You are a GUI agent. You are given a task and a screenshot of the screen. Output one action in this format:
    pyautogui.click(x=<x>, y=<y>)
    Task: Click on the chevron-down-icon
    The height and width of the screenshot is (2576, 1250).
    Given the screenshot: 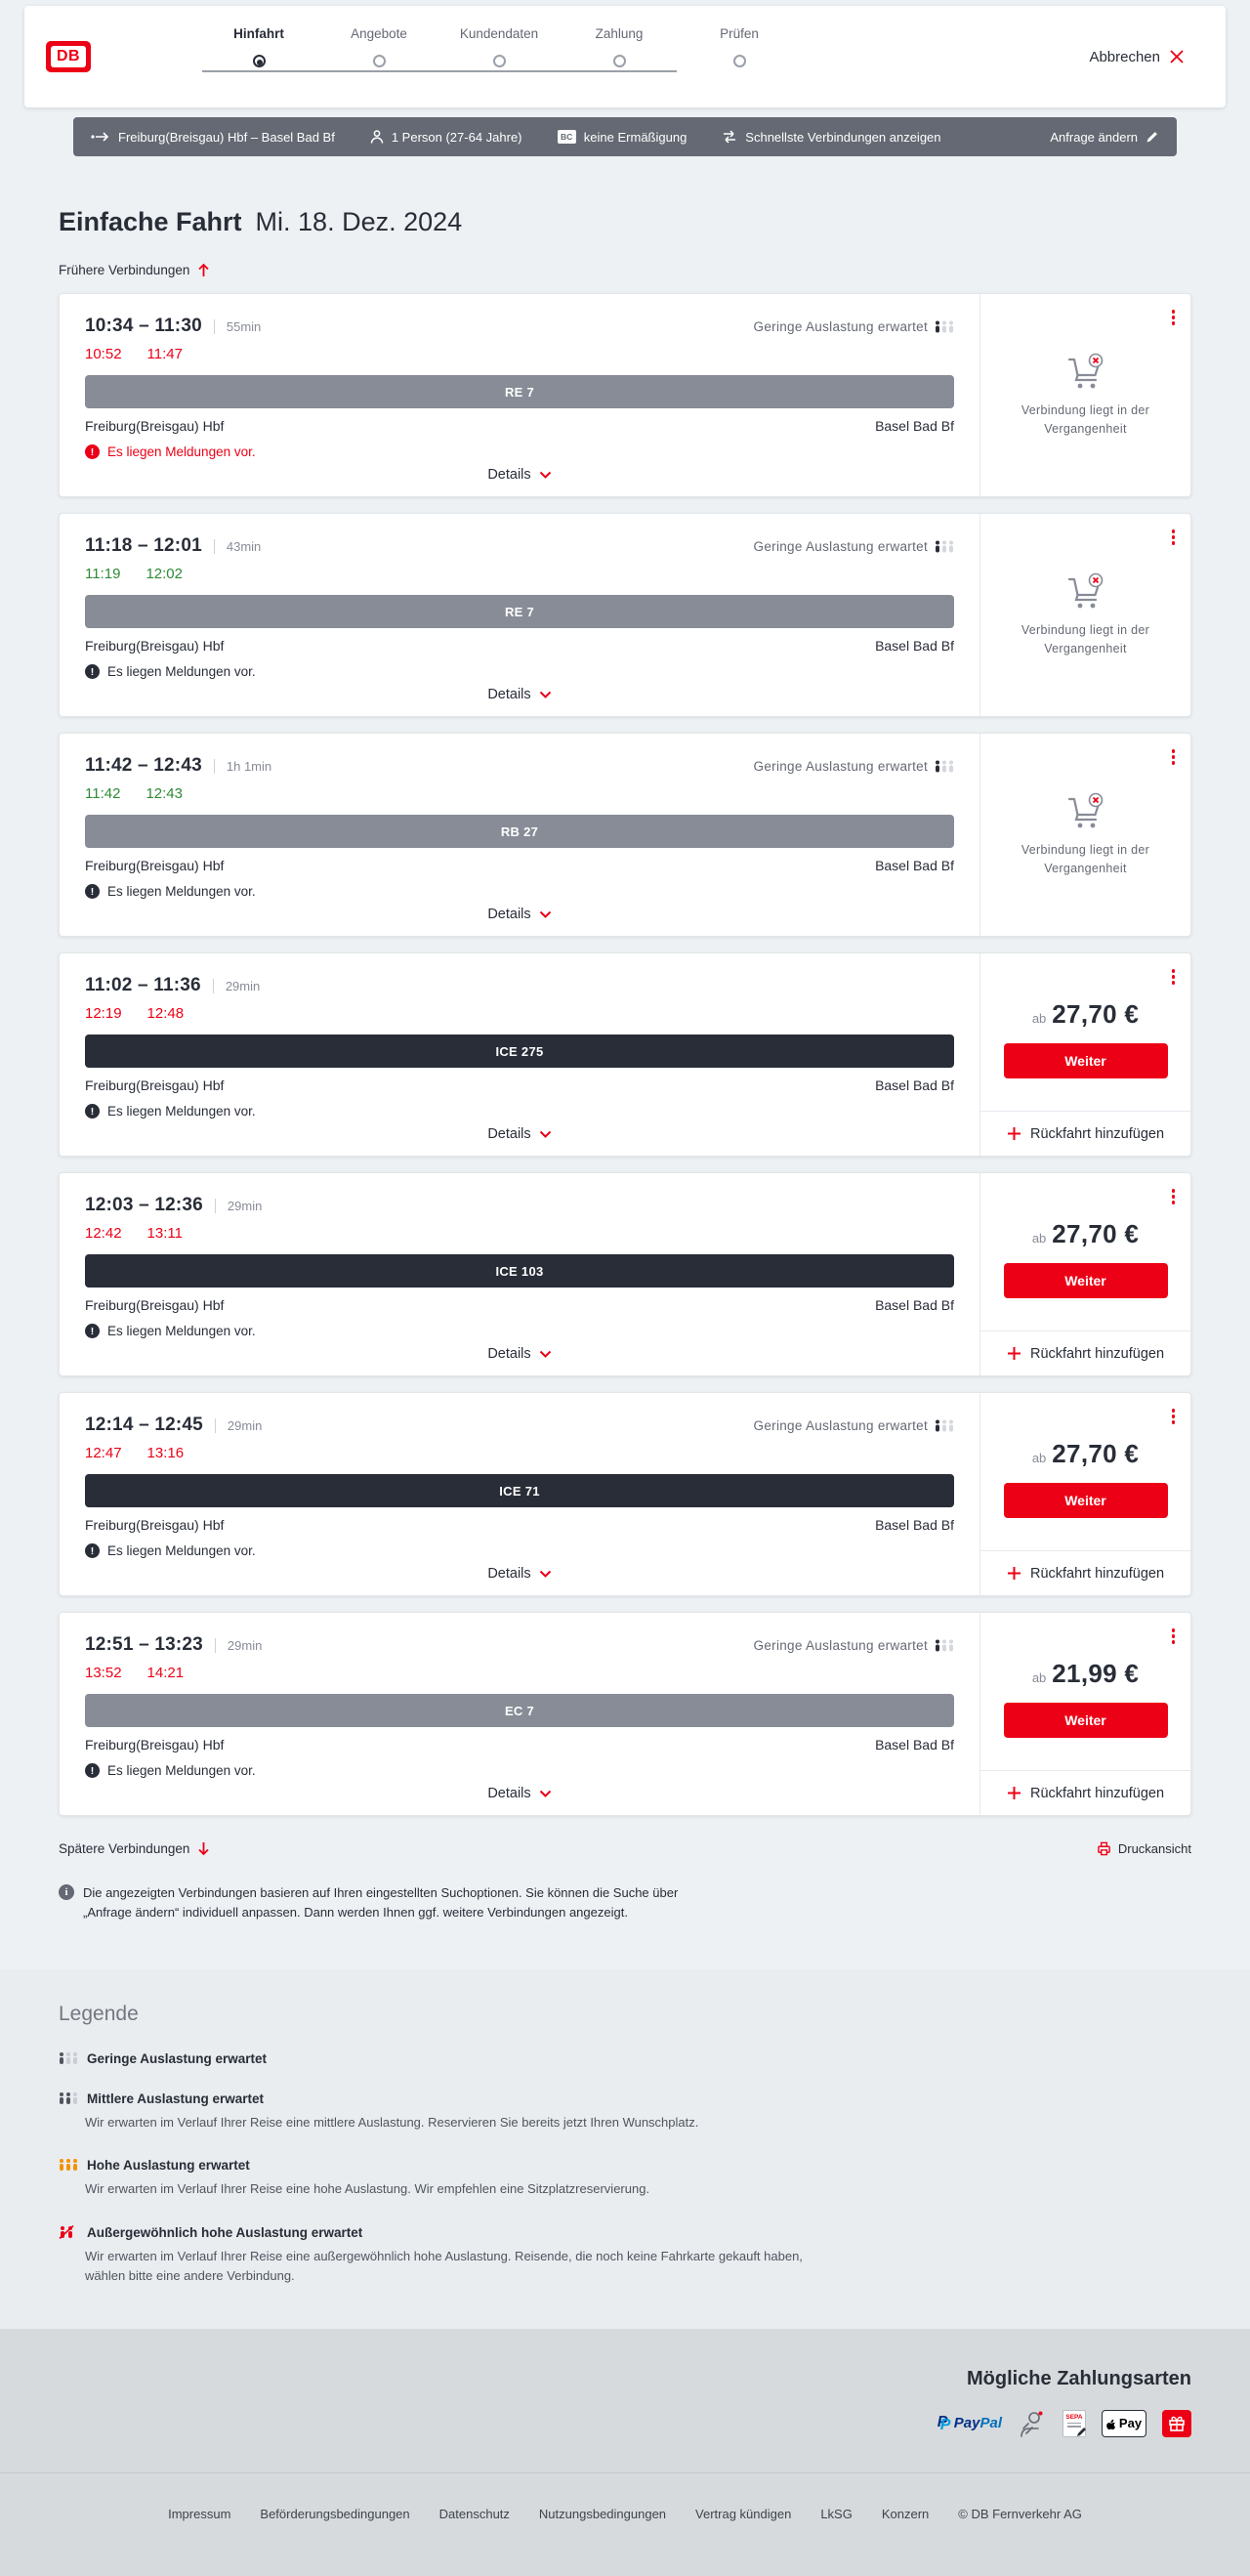 What is the action you would take?
    pyautogui.click(x=545, y=1793)
    